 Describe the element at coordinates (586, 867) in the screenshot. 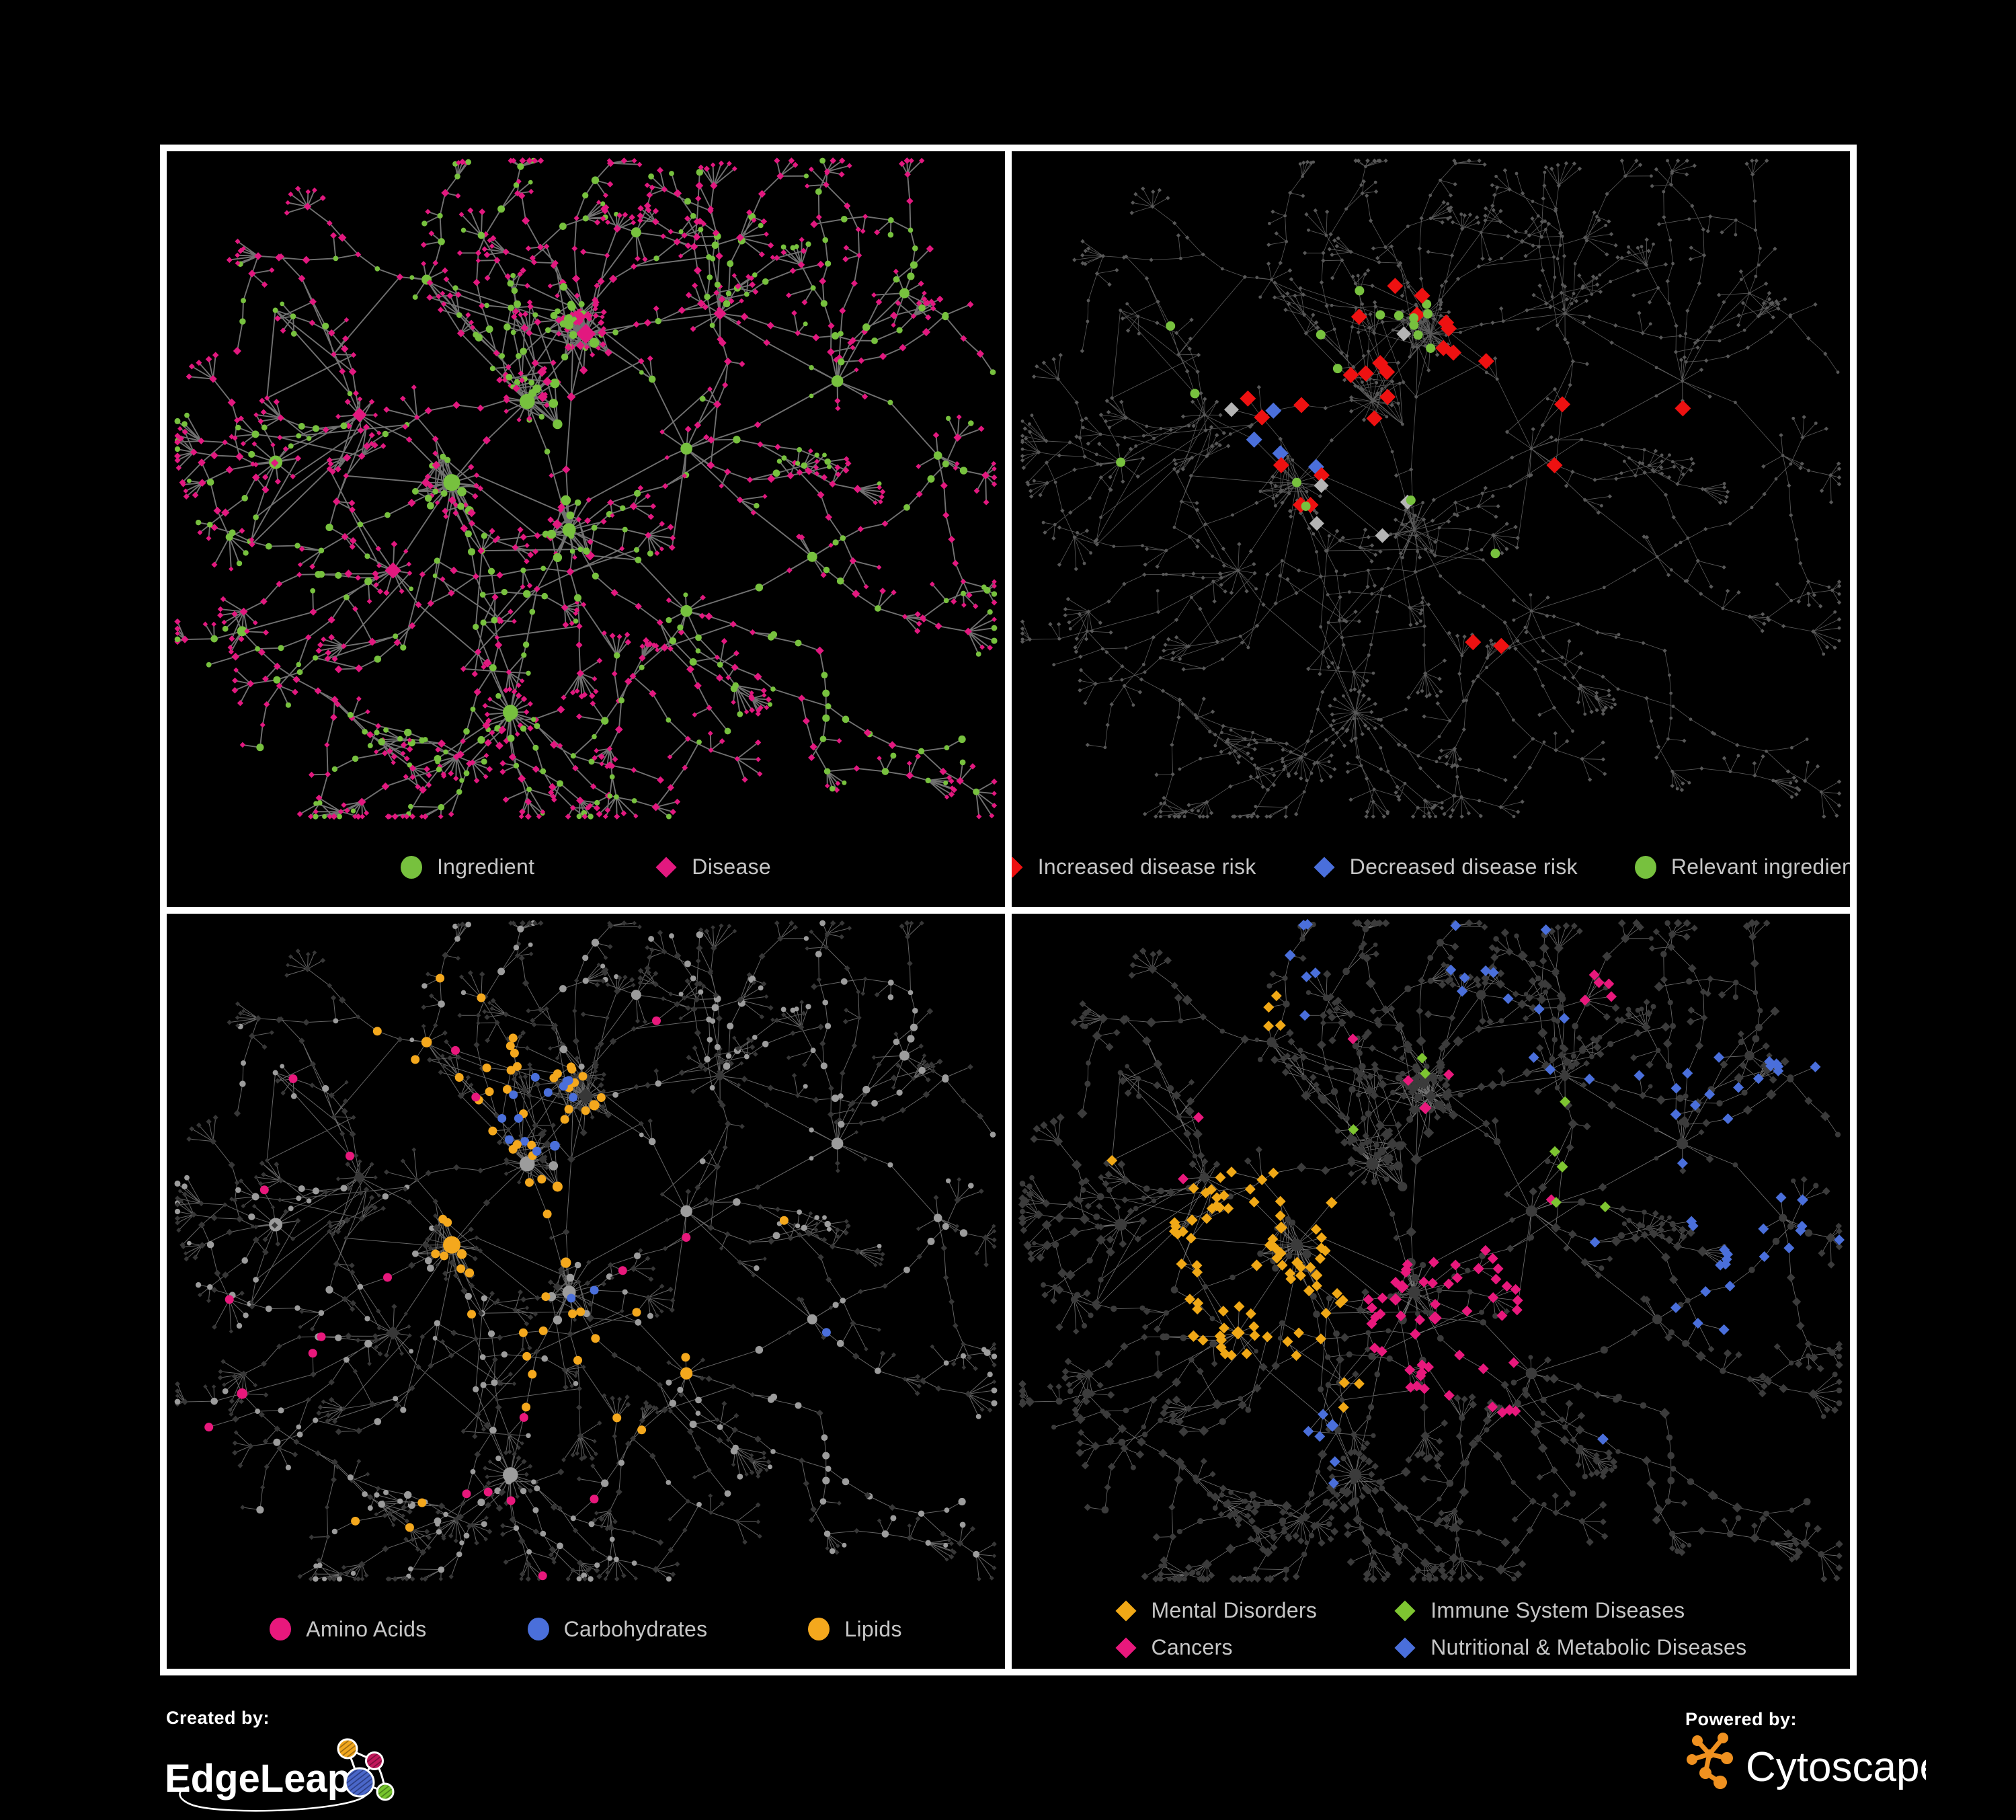

I see `legend-ingredient-disease: Ingredient Disease` at that location.